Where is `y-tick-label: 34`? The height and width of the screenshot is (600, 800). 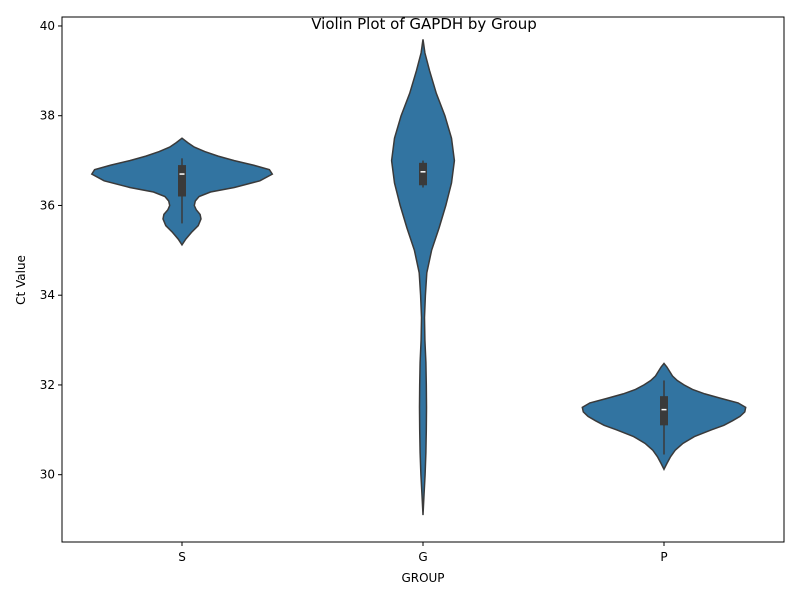
y-tick-label: 34 is located at coordinates (47, 295).